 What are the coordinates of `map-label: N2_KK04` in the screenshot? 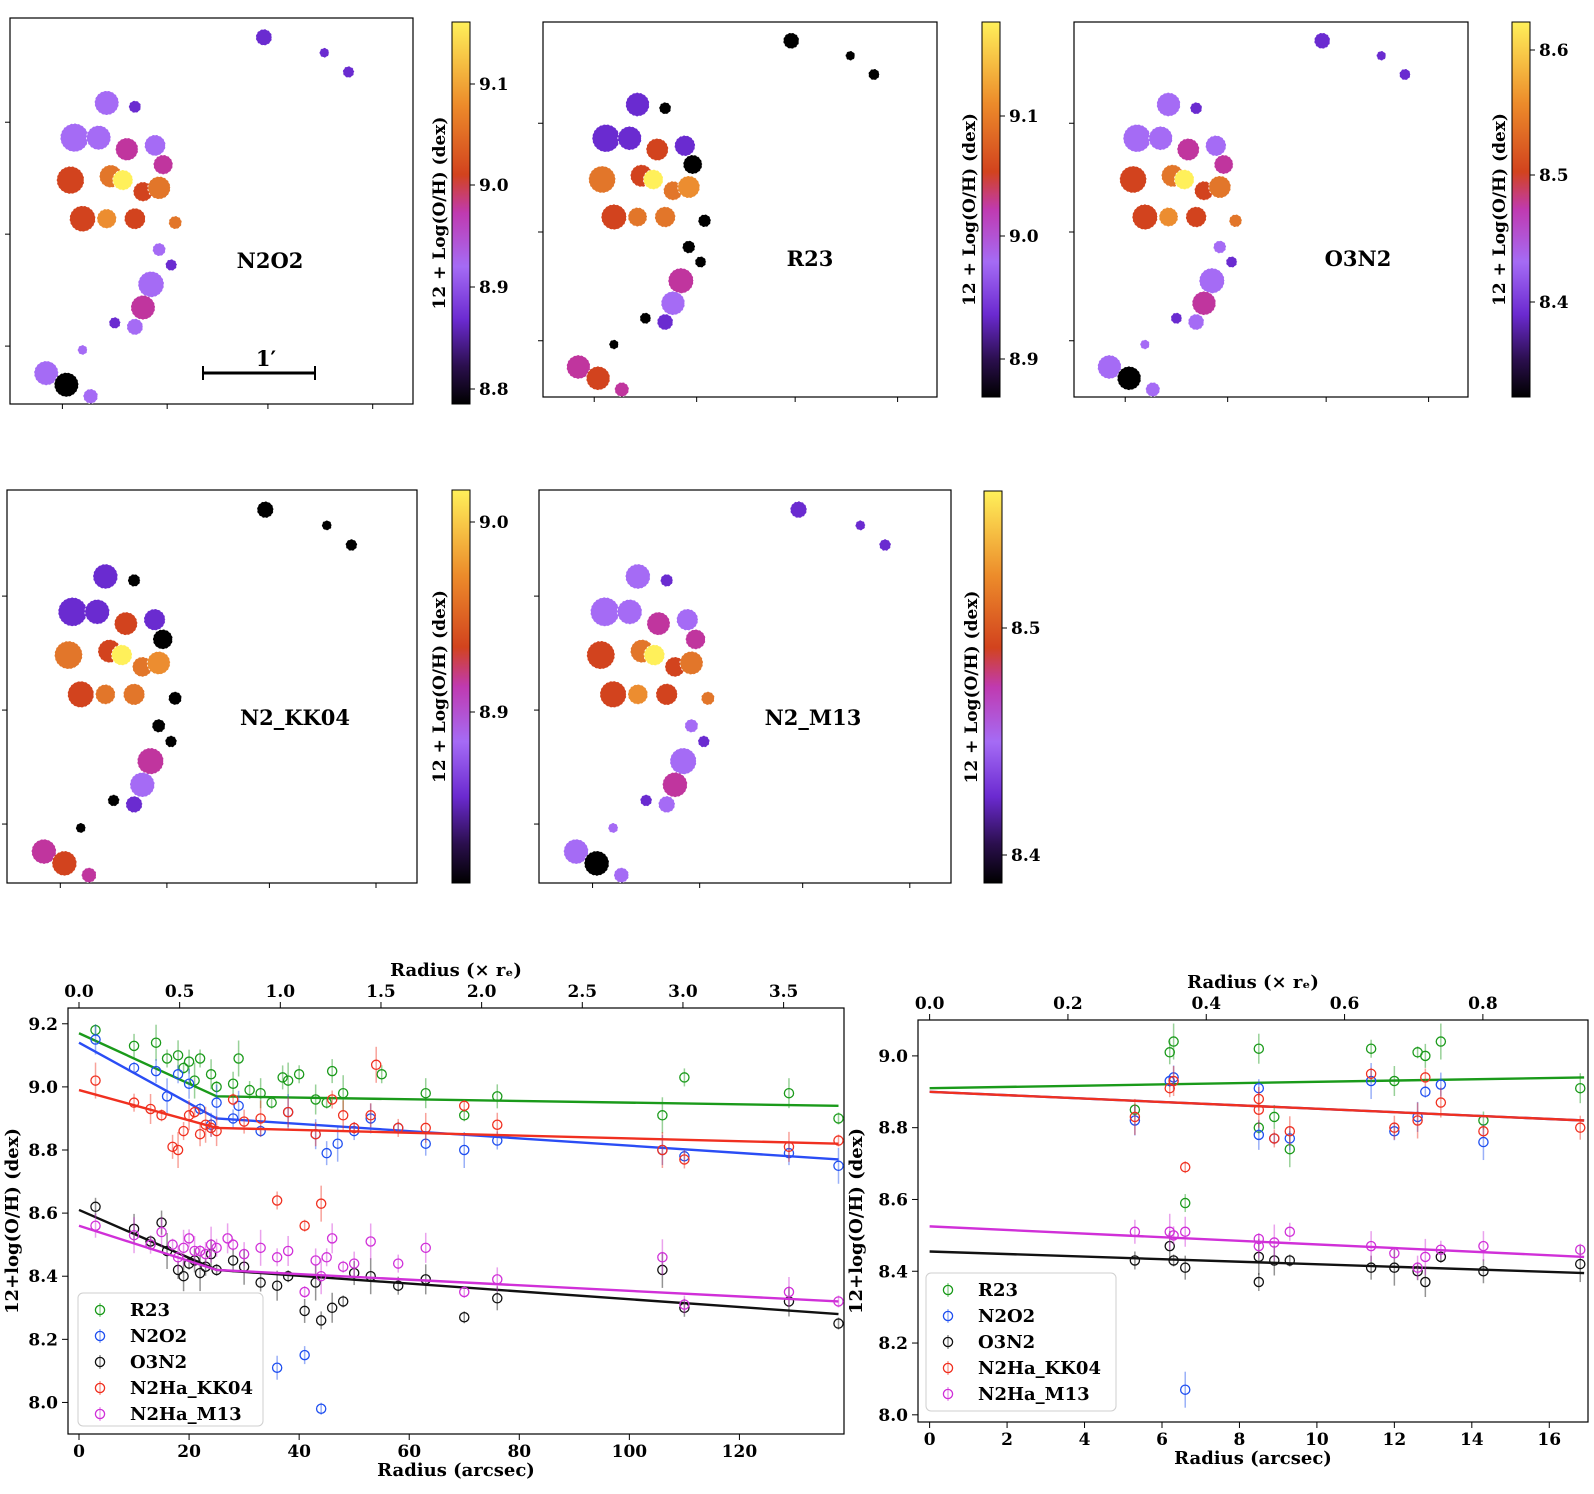 It's located at (295, 717).